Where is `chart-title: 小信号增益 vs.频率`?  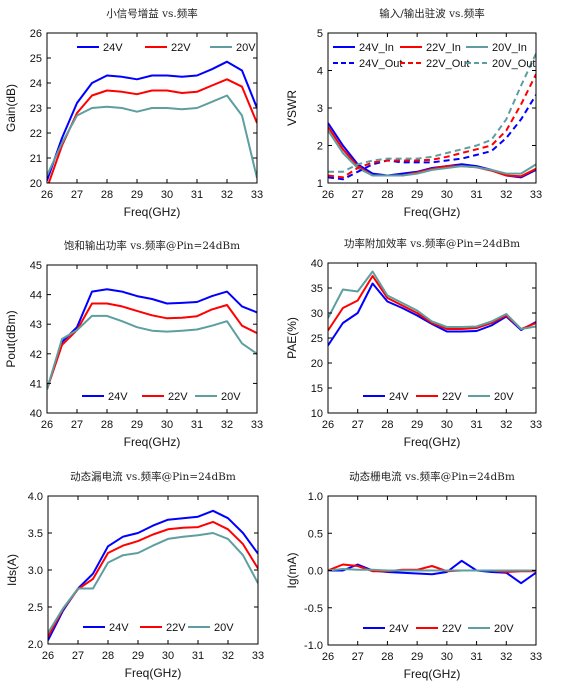 chart-title: 小信号增益 vs.频率 is located at coordinates (152, 13).